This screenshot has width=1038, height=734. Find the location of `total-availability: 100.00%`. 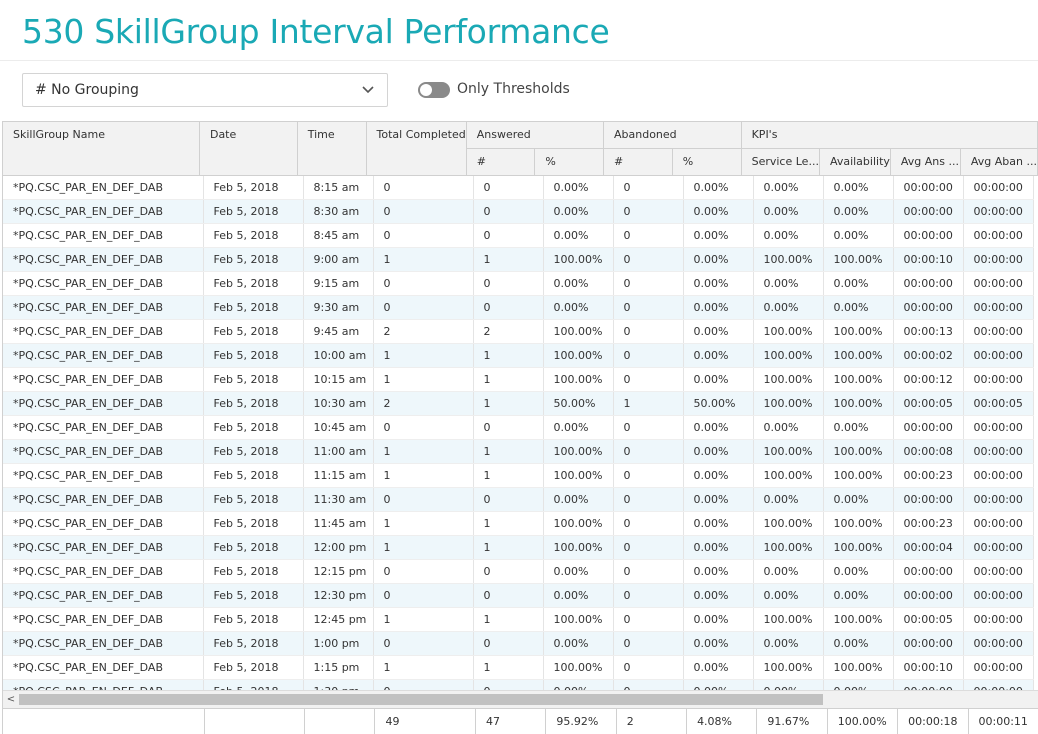

total-availability: 100.00% is located at coordinates (863, 721).